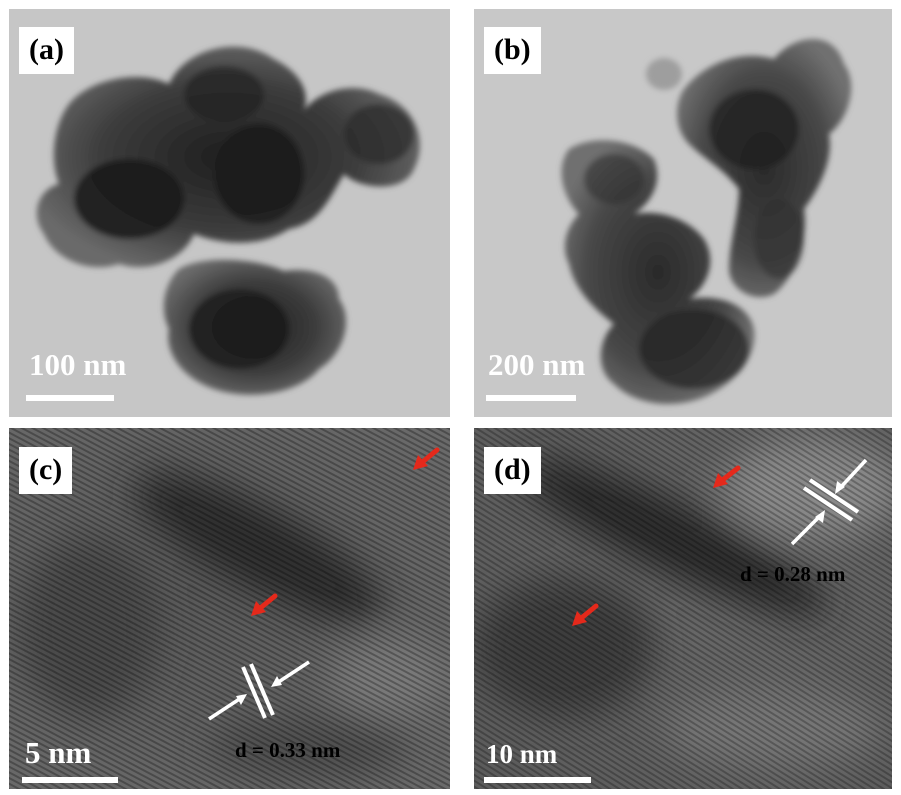 The height and width of the screenshot is (795, 901). Describe the element at coordinates (512, 50) in the screenshot. I see `panel-label: (b)` at that location.